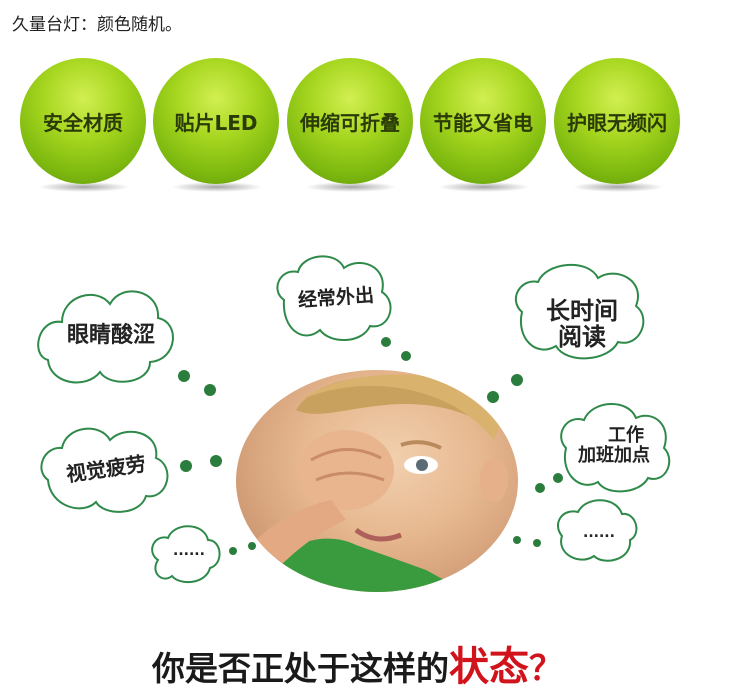 The height and width of the screenshot is (692, 732). I want to click on bubble-work: 工作 加班加点, so click(614, 446).